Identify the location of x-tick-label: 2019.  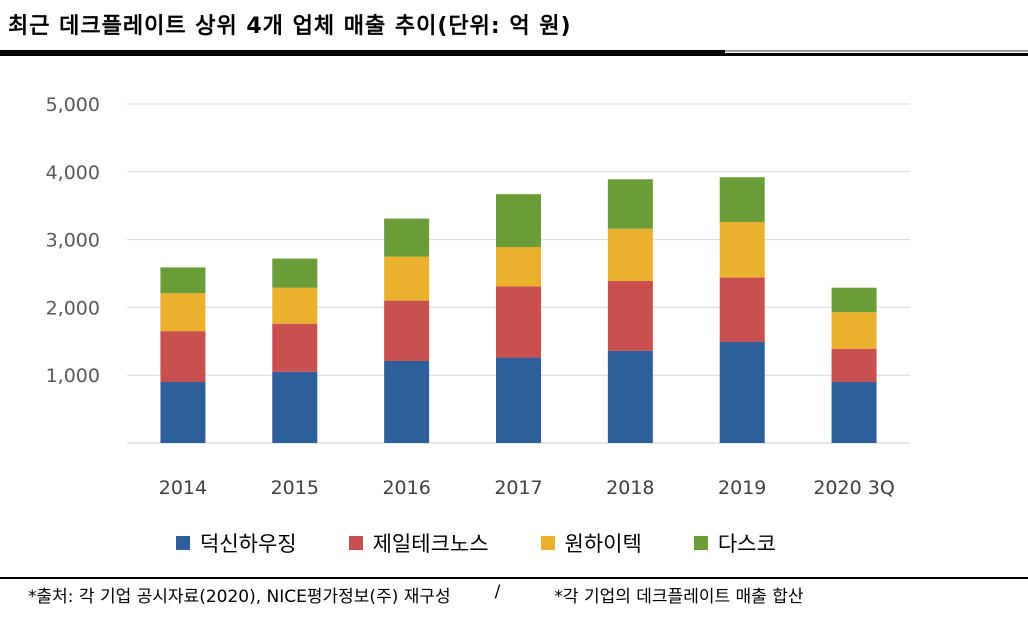
(742, 488).